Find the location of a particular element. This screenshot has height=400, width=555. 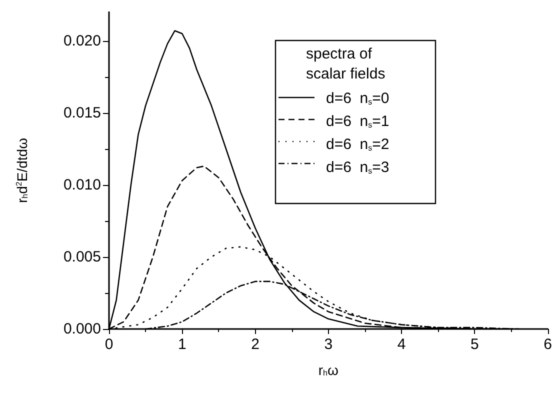

y-tick-label: 0.000 is located at coordinates (82, 329).